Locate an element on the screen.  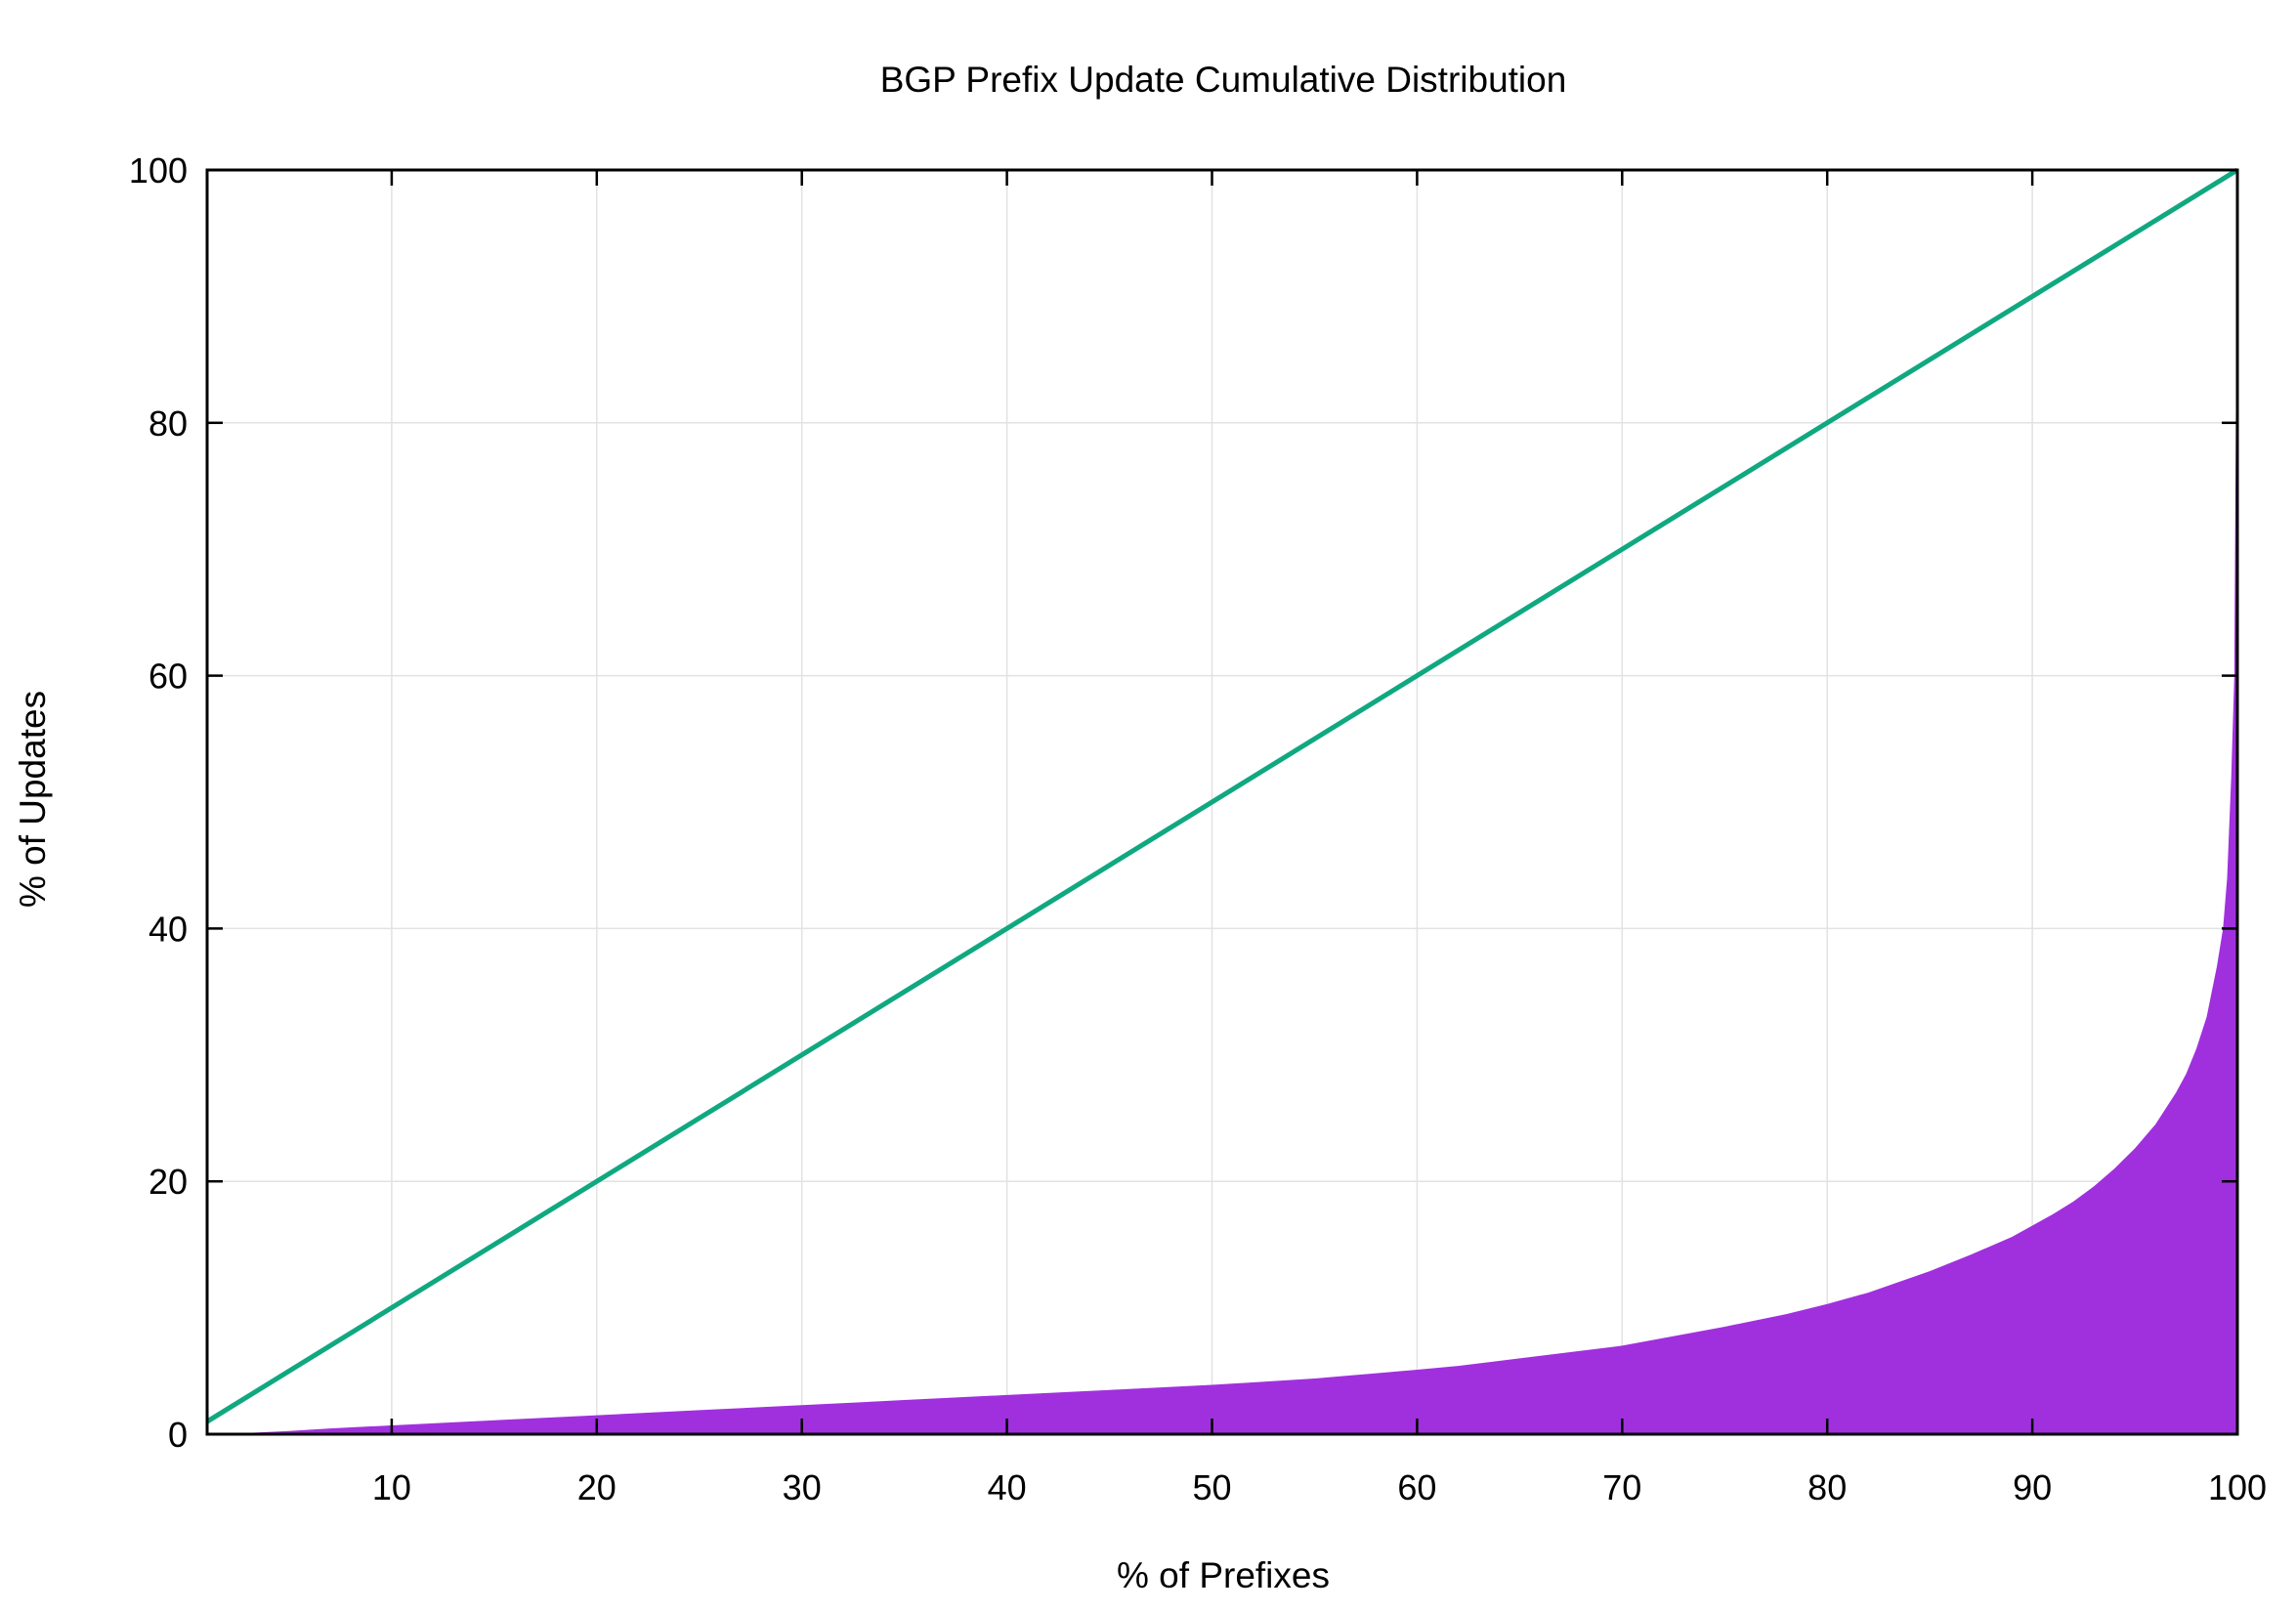
x-tick-label: 20 is located at coordinates (597, 1487).